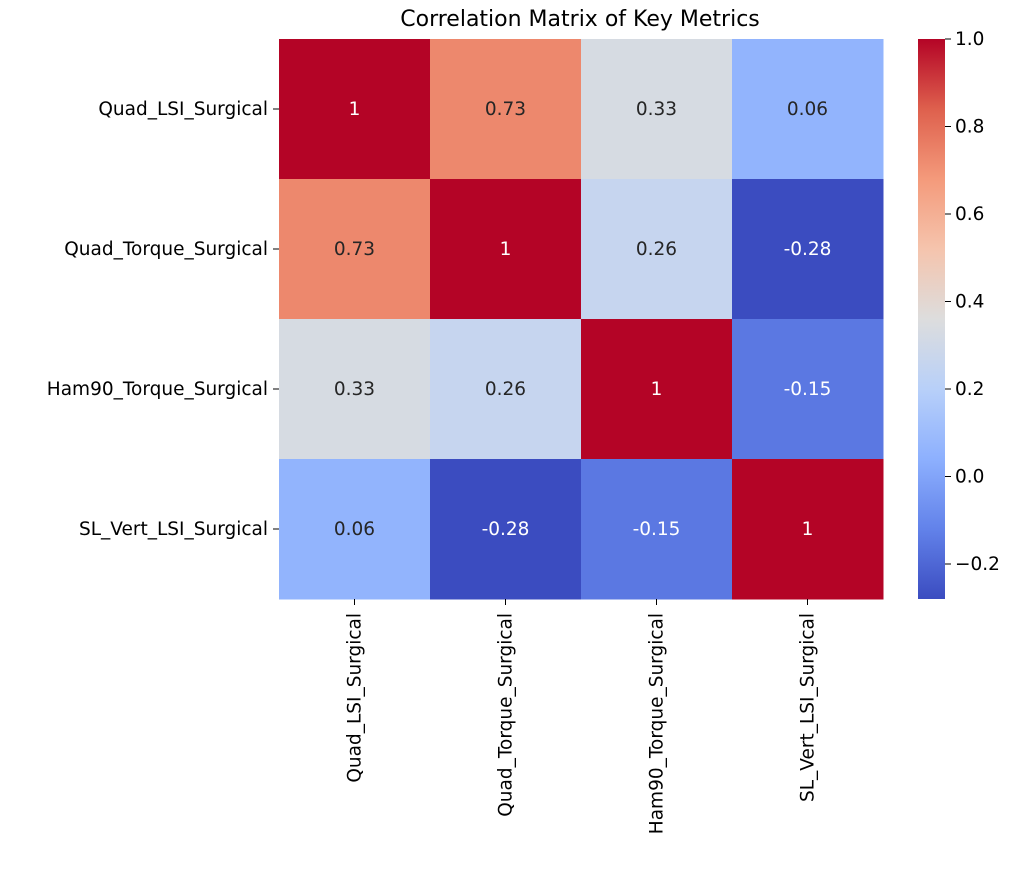 The height and width of the screenshot is (871, 1013). I want to click on y-tick-label: Quad_LSI_Surgical, so click(183, 109).